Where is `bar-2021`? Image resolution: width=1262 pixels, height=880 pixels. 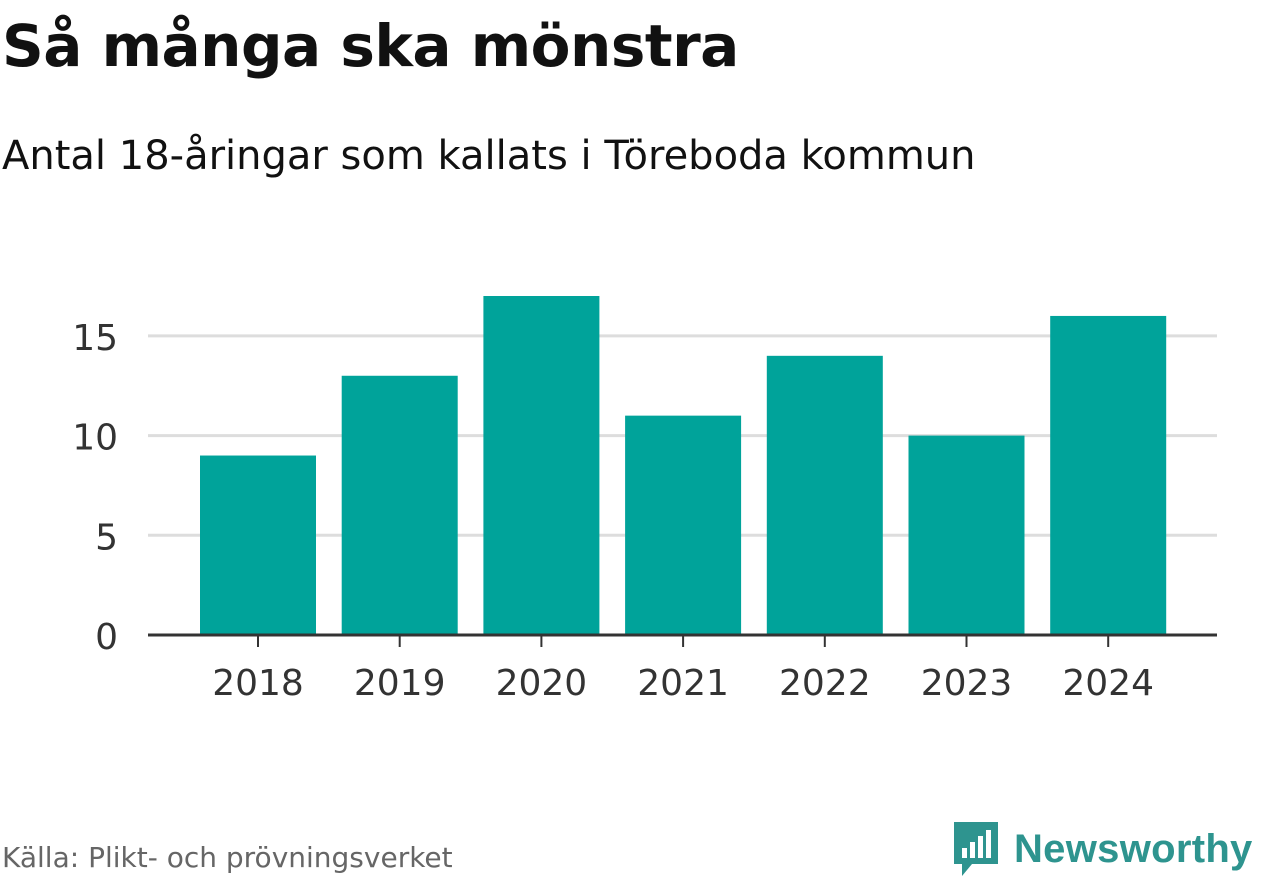
bar-2021 is located at coordinates (683, 525).